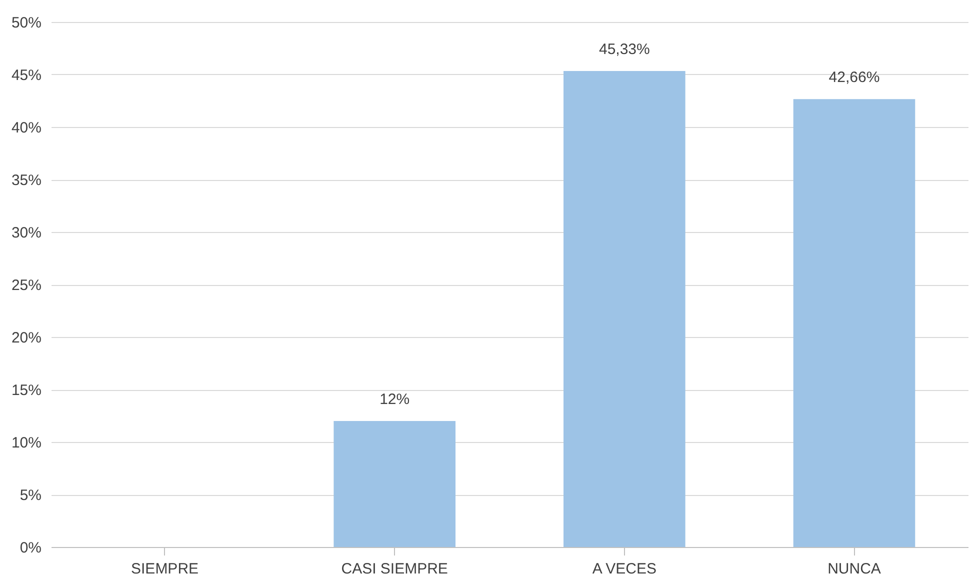 The width and height of the screenshot is (978, 586). Describe the element at coordinates (26, 390) in the screenshot. I see `y-tick-label: 15%` at that location.